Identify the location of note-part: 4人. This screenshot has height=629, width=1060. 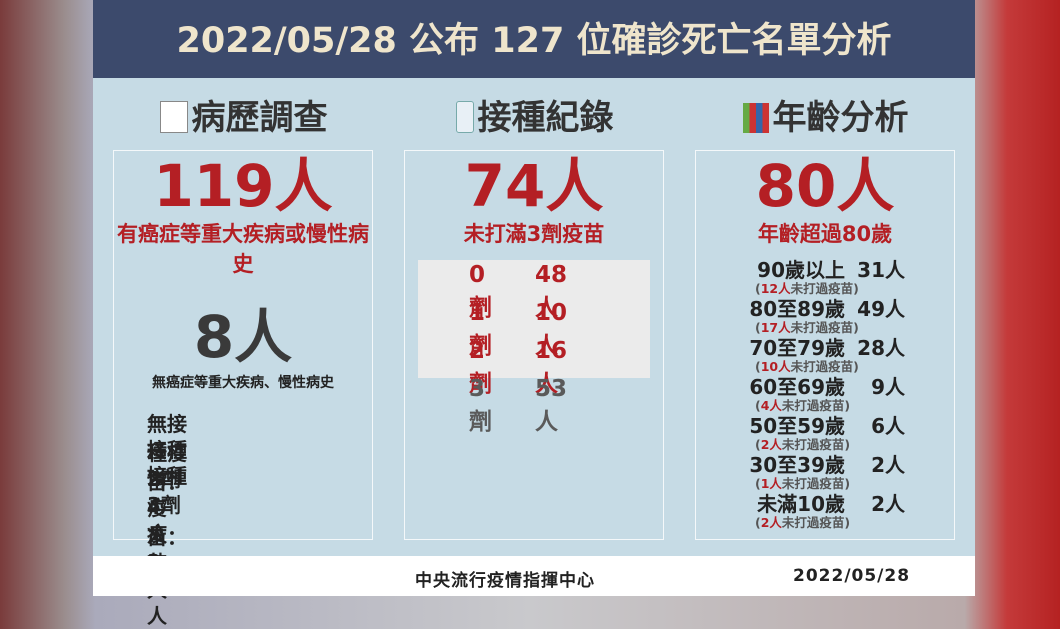
(771, 405).